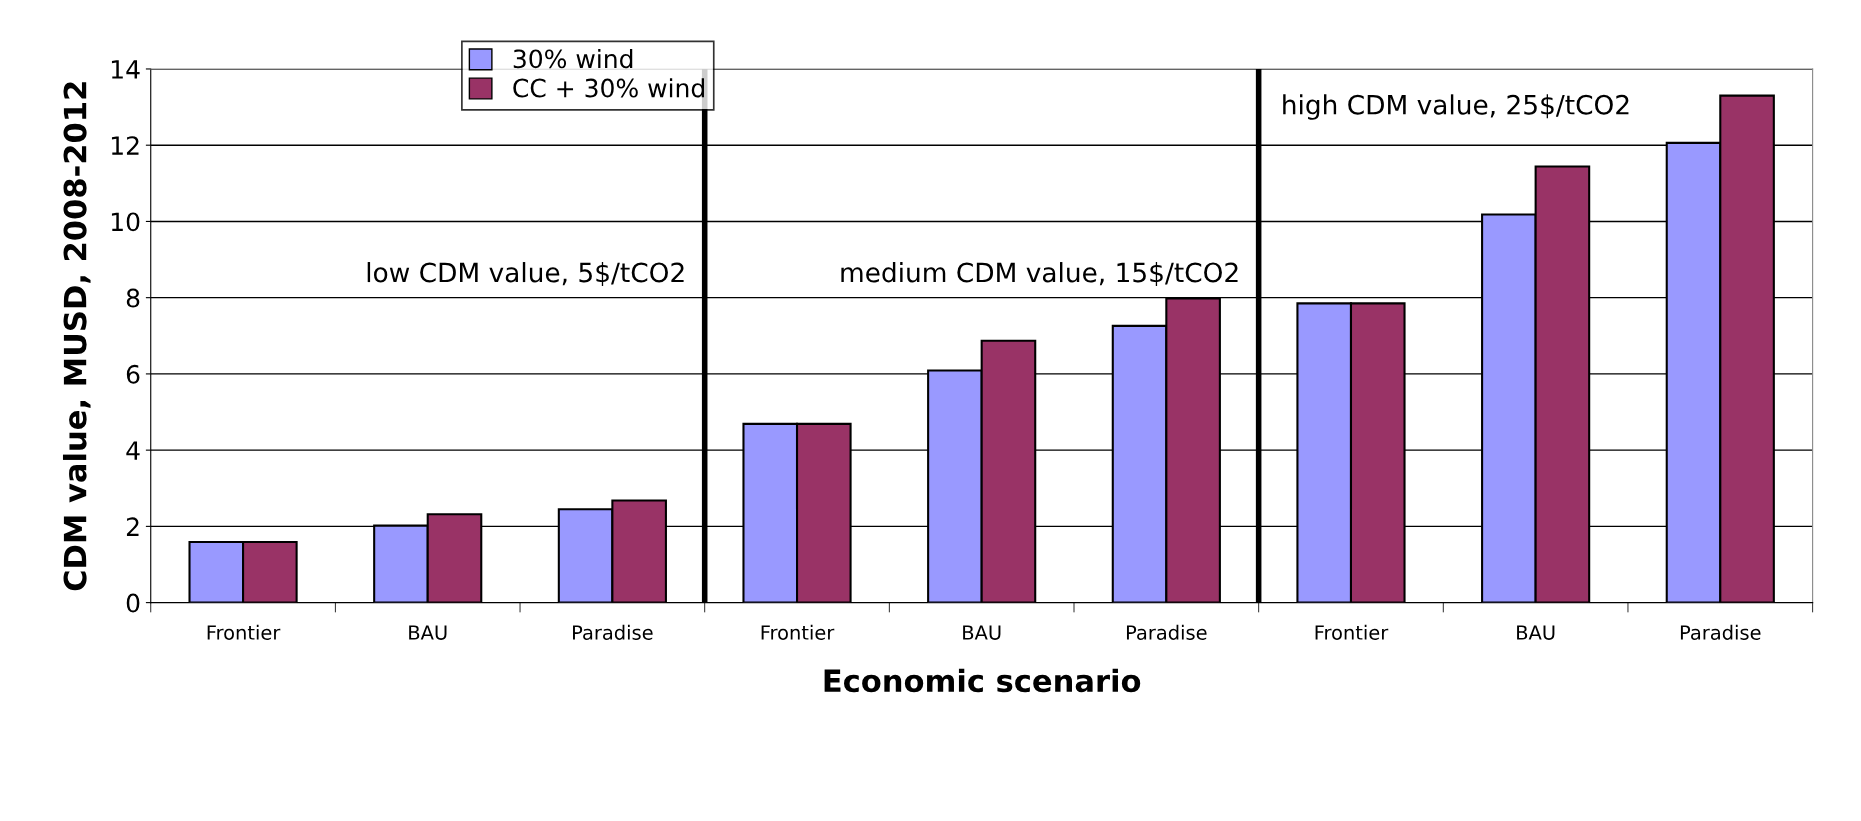 The height and width of the screenshot is (821, 1861). I want to click on legend-label: CC + 30% wind, so click(608, 88).